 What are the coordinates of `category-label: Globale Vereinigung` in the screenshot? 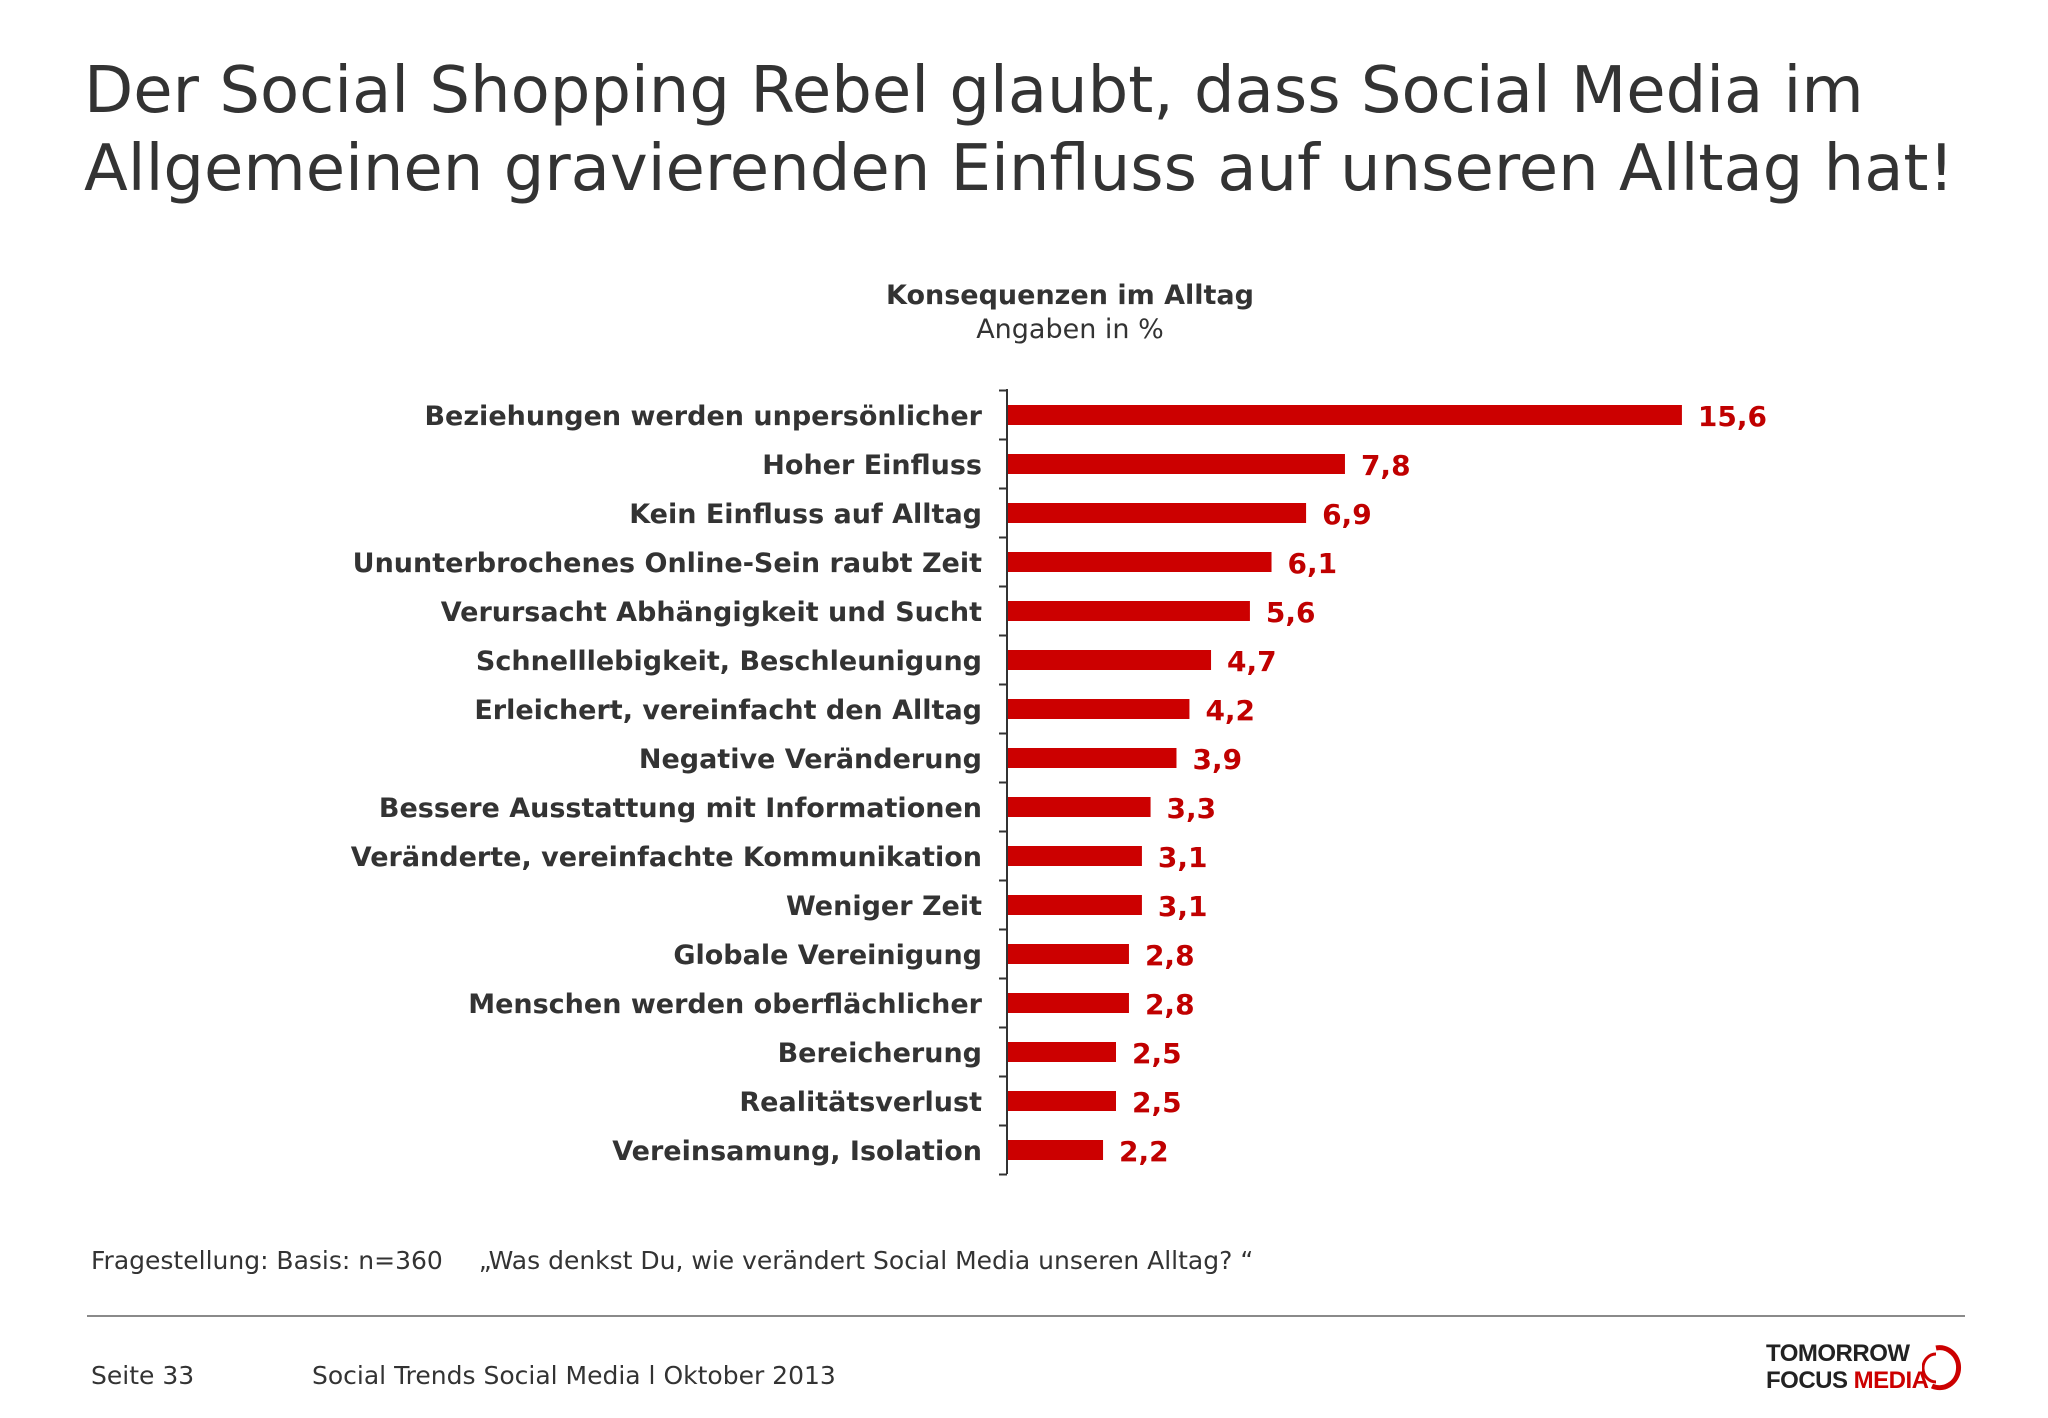 It's located at (827, 955).